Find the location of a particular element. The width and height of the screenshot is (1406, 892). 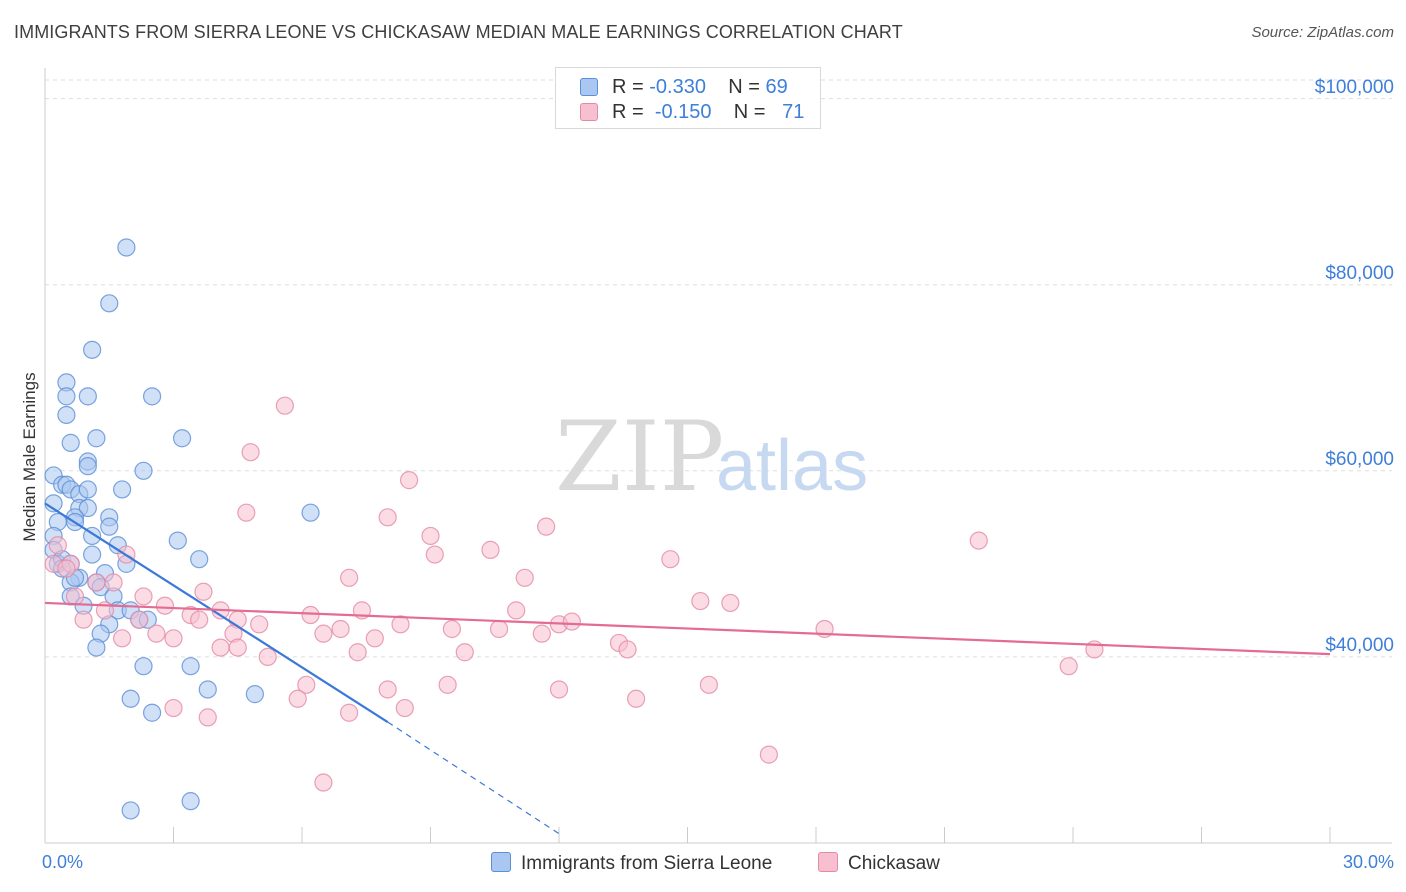

y-tick-label: $40,000 is located at coordinates (1359, 645).